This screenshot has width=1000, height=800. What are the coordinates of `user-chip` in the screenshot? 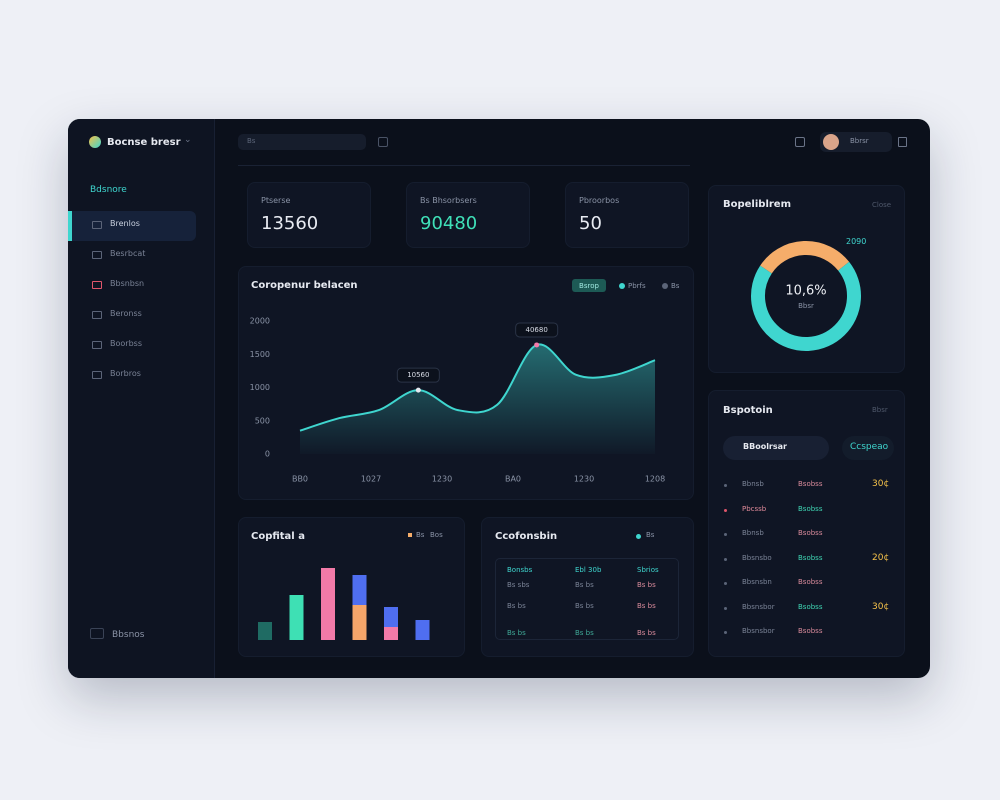 It's located at (856, 142).